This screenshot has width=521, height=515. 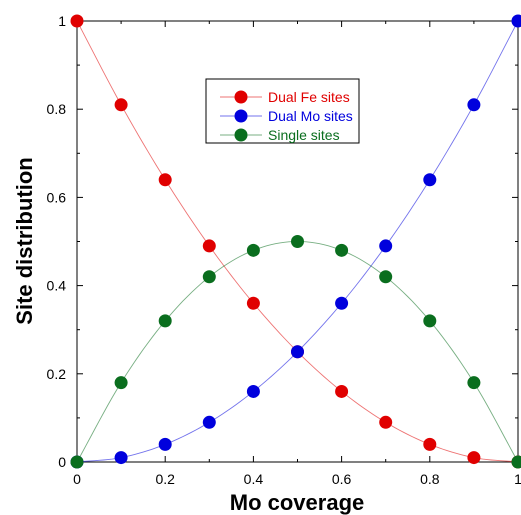 What do you see at coordinates (62, 462) in the screenshot?
I see `y-tick-label: 0` at bounding box center [62, 462].